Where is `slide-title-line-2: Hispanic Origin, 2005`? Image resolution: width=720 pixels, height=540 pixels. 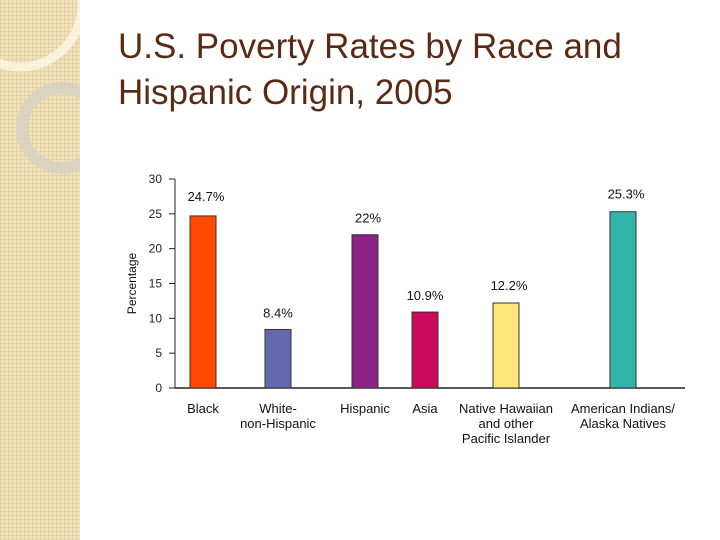
slide-title-line-2: Hispanic Origin, 2005 is located at coordinates (285, 92).